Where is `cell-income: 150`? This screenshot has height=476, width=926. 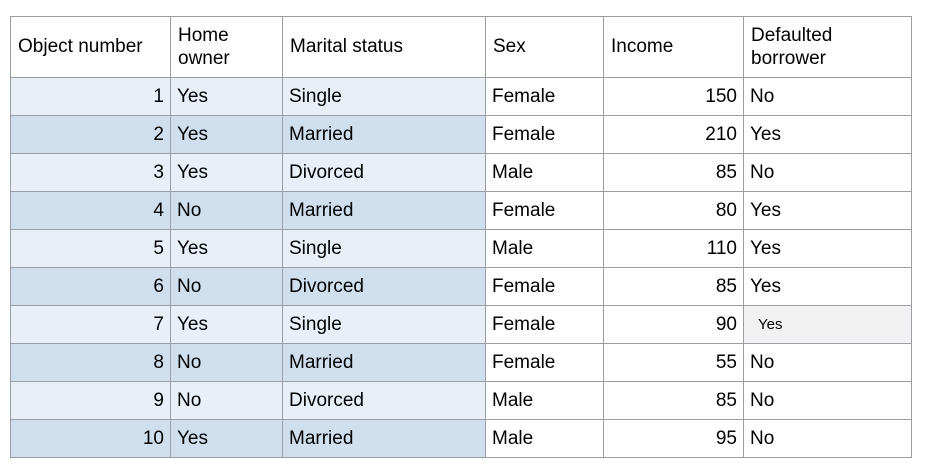 cell-income: 150 is located at coordinates (673, 96).